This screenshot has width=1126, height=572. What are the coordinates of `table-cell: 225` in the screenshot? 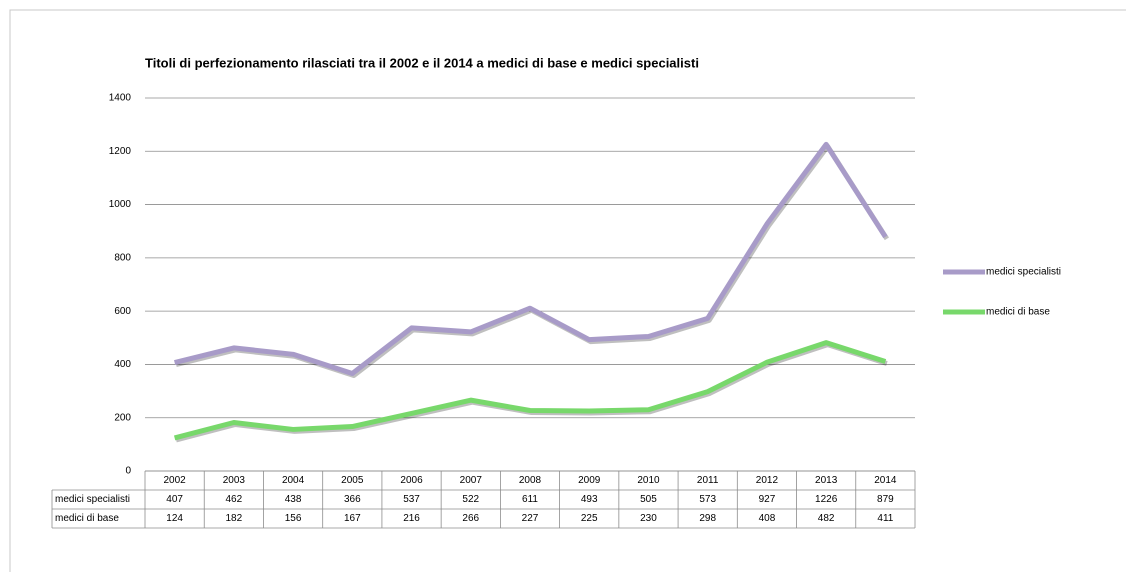 It's located at (589, 518).